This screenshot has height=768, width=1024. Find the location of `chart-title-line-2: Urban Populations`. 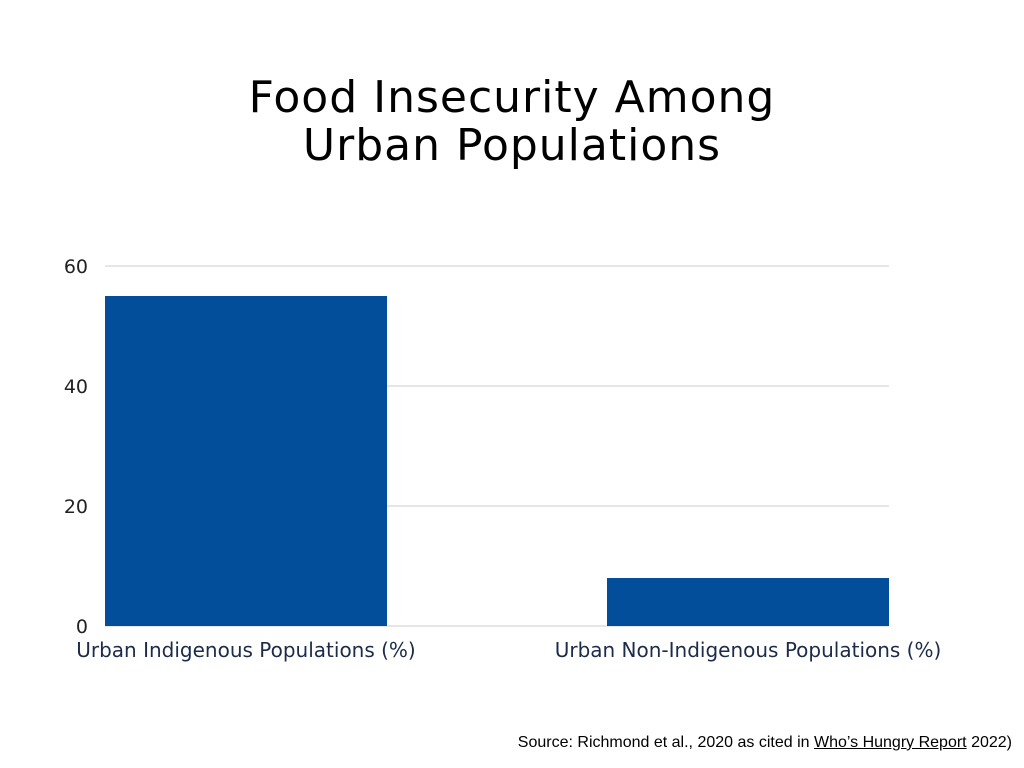

chart-title-line-2: Urban Populations is located at coordinates (512, 145).